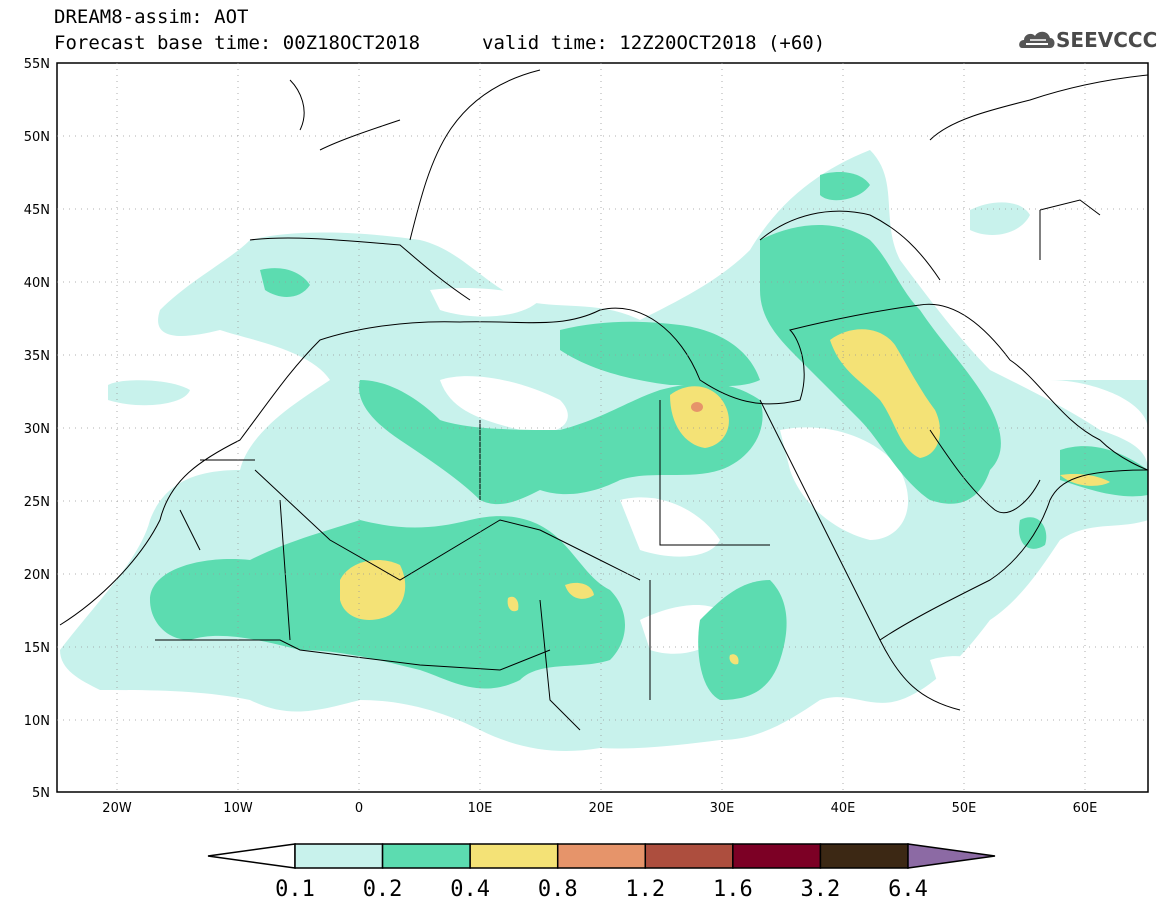  Describe the element at coordinates (37, 721) in the screenshot. I see `lat-label-10n: 10N` at that location.